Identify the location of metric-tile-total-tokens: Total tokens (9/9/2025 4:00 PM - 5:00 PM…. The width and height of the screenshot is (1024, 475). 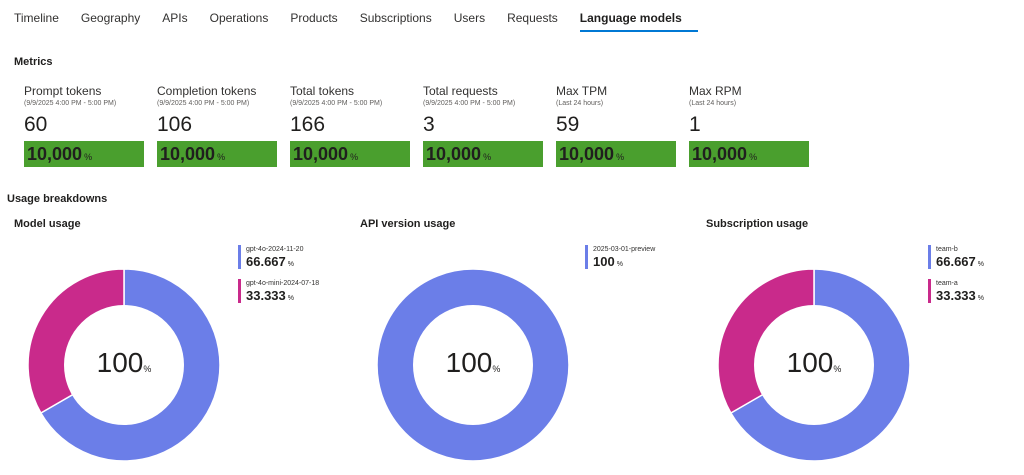
(356, 126).